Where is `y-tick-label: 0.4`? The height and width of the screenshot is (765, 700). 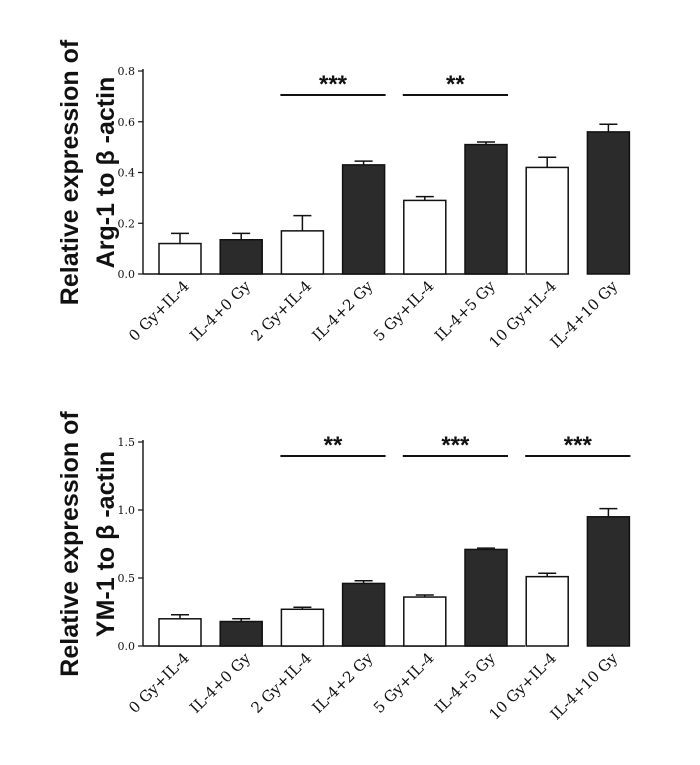
y-tick-label: 0.4 is located at coordinates (127, 173).